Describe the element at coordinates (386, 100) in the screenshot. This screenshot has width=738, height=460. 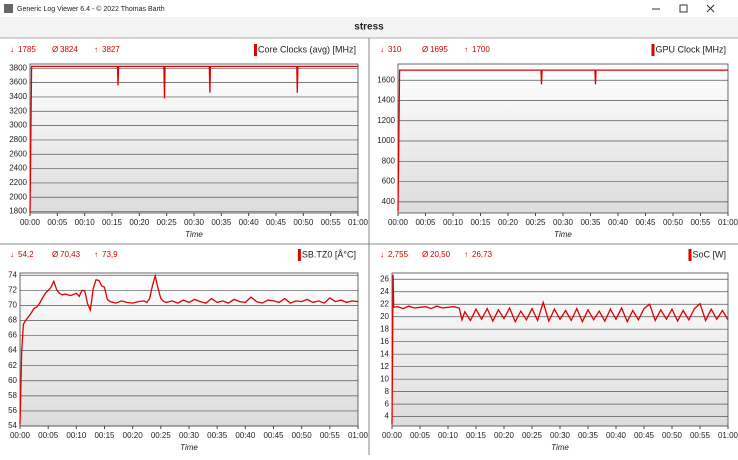
I see `y-tick-label: 1400` at that location.